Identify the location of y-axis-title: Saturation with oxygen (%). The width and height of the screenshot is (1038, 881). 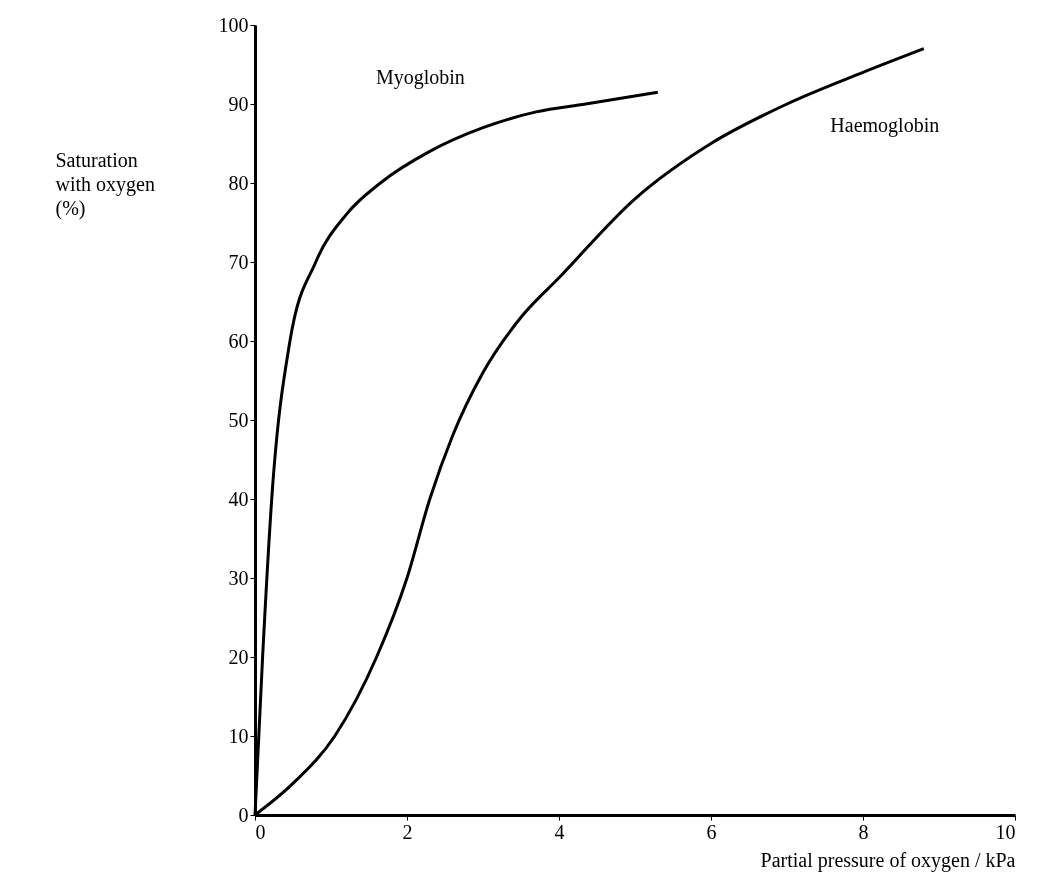
(105, 184).